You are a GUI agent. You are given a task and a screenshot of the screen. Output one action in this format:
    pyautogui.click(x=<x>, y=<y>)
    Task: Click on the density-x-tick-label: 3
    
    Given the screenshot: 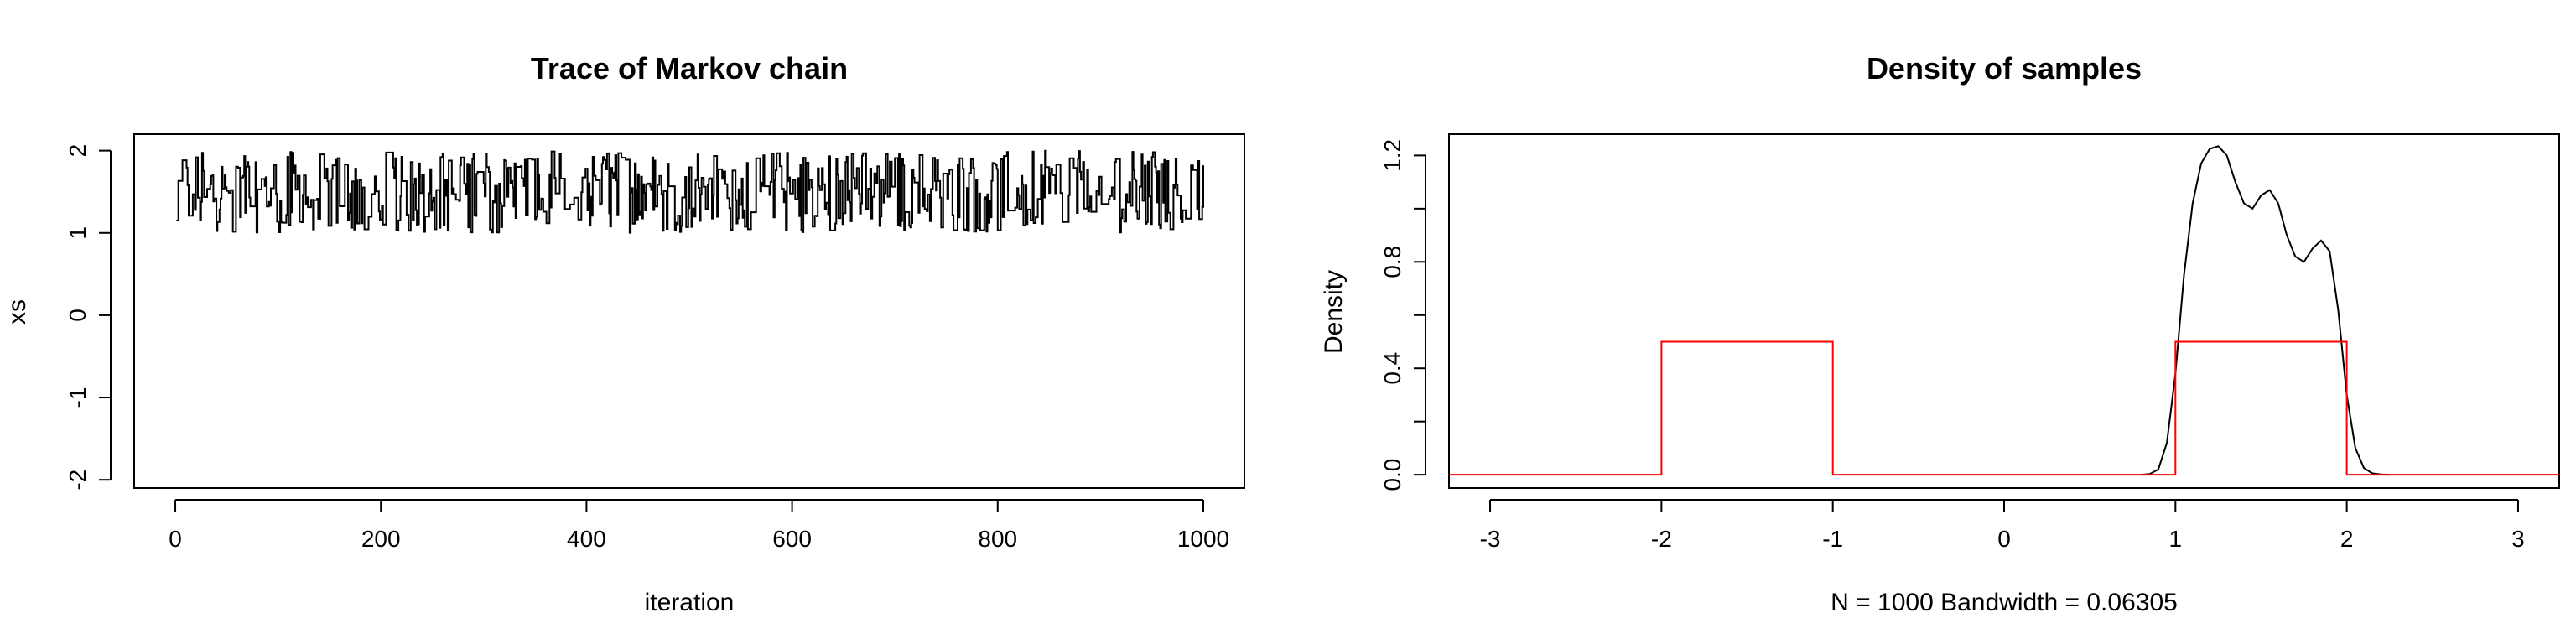 What is the action you would take?
    pyautogui.click(x=2518, y=539)
    